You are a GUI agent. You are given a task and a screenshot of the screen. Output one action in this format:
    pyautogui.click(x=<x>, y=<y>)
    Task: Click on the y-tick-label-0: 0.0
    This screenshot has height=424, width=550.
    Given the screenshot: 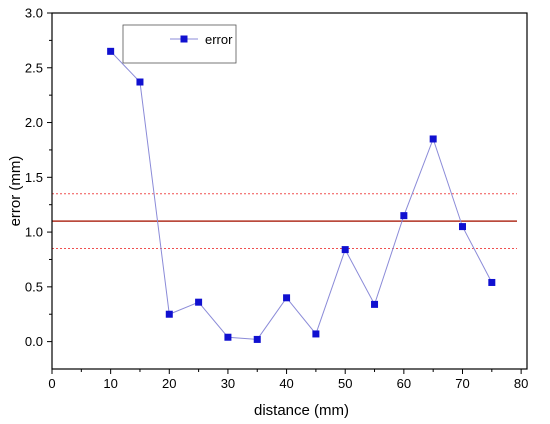 What is the action you would take?
    pyautogui.click(x=34, y=341)
    